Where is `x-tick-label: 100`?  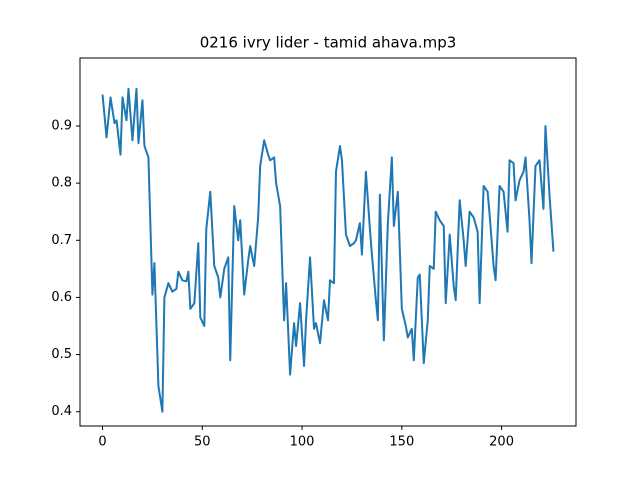
x-tick-label: 100 is located at coordinates (302, 442).